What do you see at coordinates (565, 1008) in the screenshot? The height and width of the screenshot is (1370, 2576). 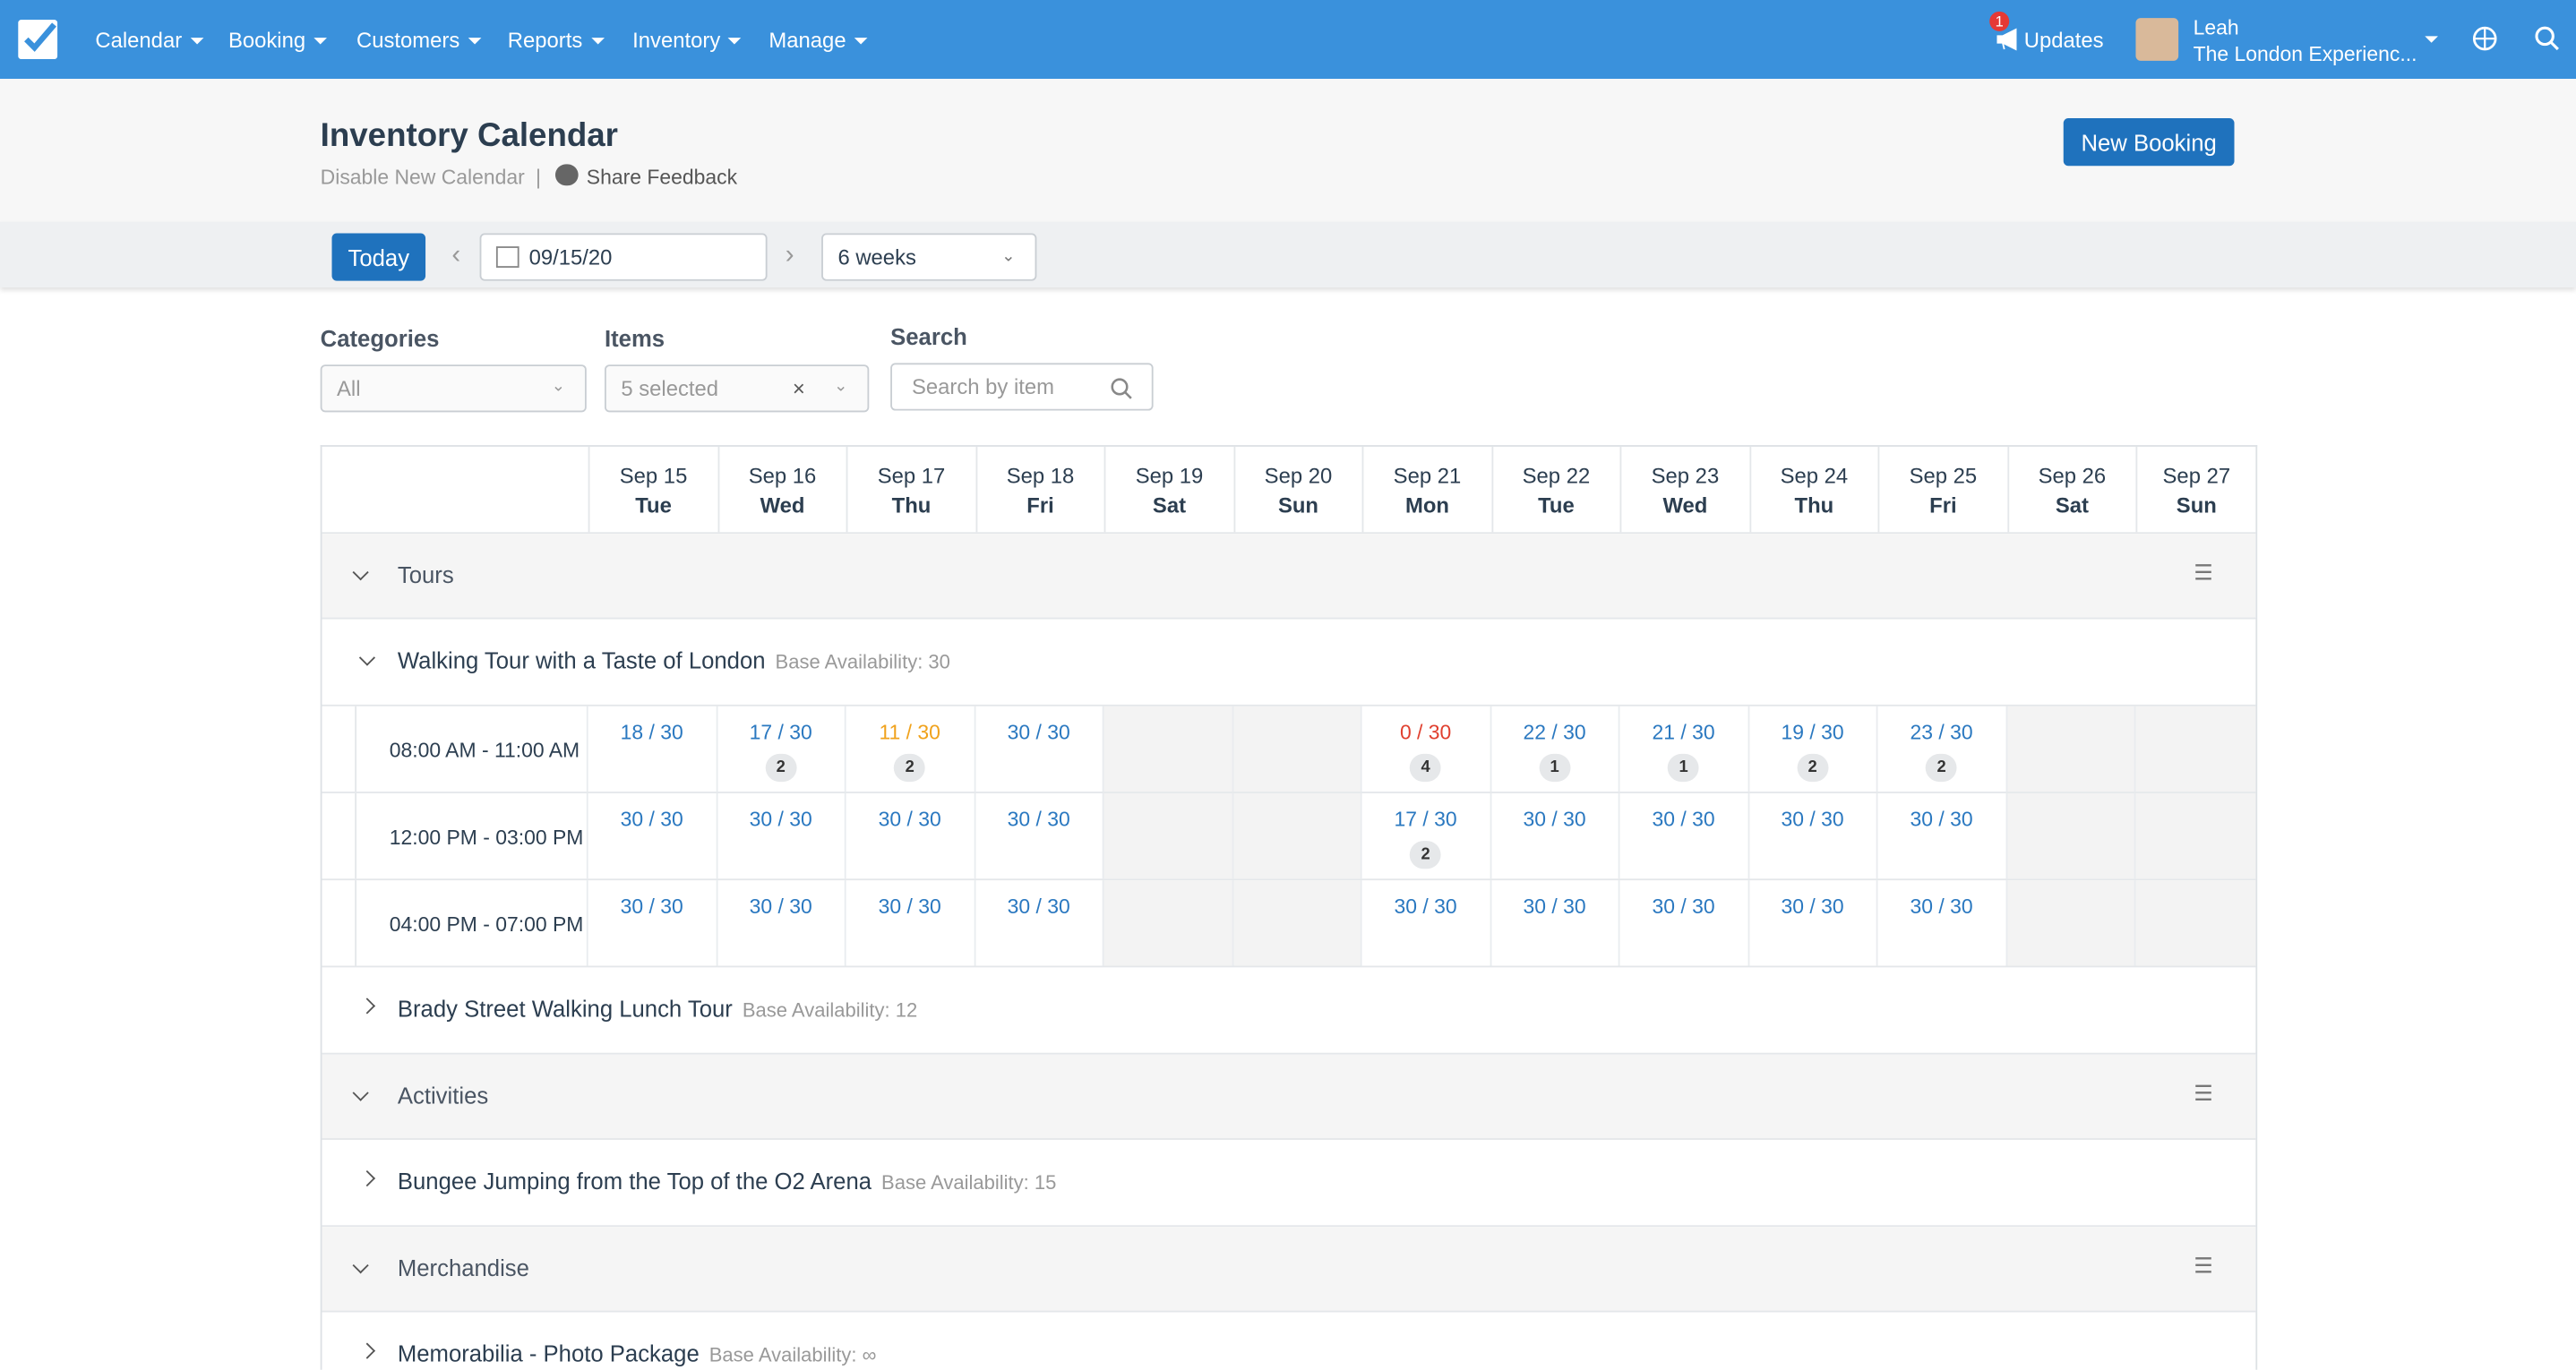 I see `item-name: Brady Street Walking Lunch Tour` at bounding box center [565, 1008].